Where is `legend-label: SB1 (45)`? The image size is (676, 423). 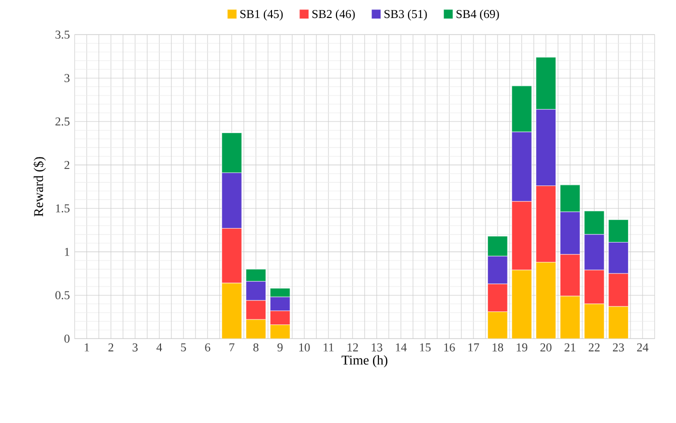
legend-label: SB1 (45) is located at coordinates (261, 15).